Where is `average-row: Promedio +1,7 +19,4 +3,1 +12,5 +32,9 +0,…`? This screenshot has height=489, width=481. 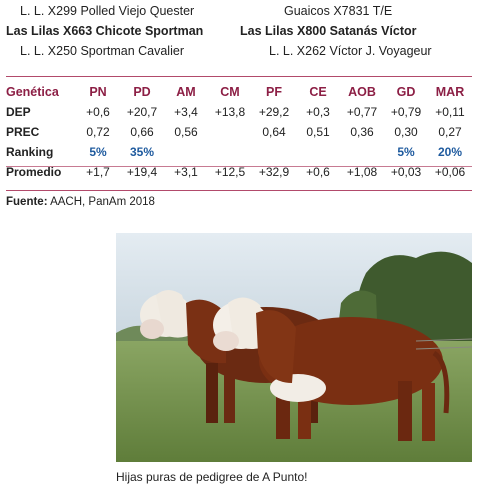
average-row: Promedio +1,7 +19,4 +3,1 +12,5 +32,9 +0,… is located at coordinates (239, 172).